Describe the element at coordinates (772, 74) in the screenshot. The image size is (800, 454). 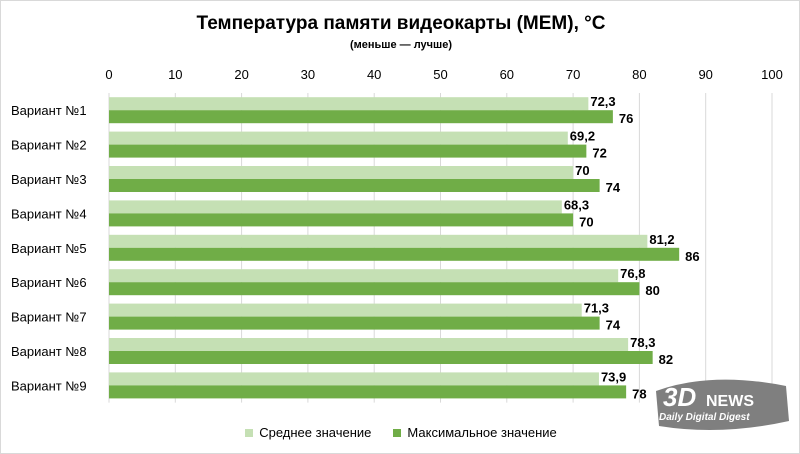
I see `x-tick-label: 100` at that location.